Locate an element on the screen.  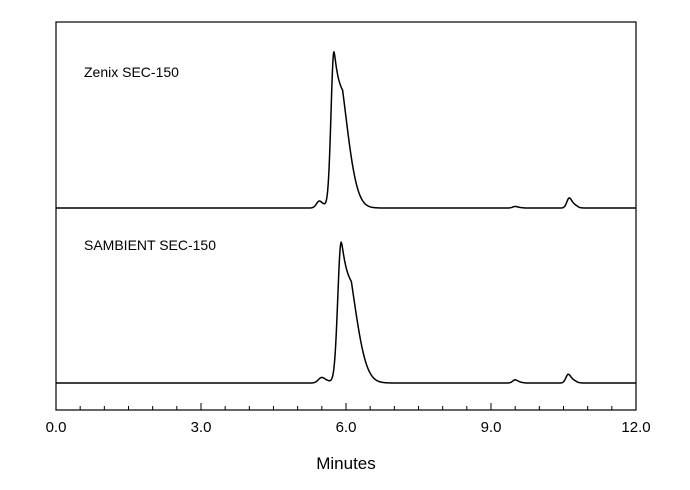
x-tick-label: 6.0 is located at coordinates (346, 427).